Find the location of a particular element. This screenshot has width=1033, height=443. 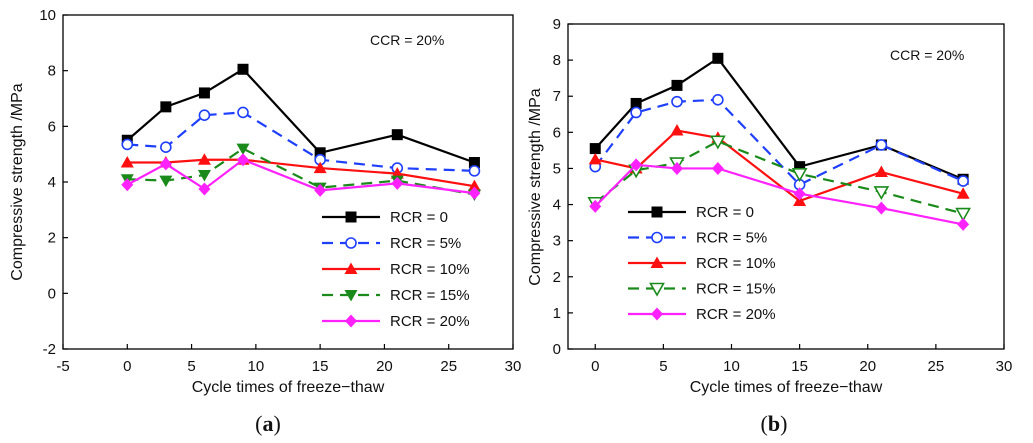

x-tick-label: 25 is located at coordinates (936, 366).